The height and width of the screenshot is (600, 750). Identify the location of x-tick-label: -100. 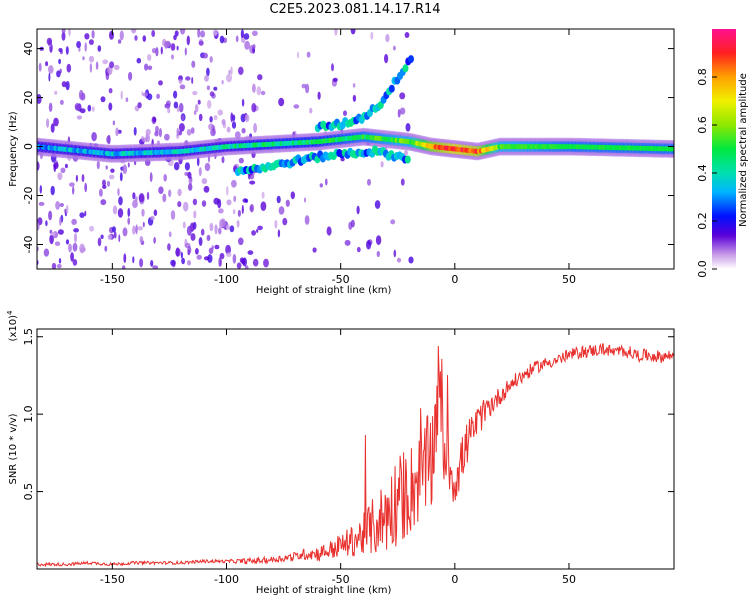
(226, 579).